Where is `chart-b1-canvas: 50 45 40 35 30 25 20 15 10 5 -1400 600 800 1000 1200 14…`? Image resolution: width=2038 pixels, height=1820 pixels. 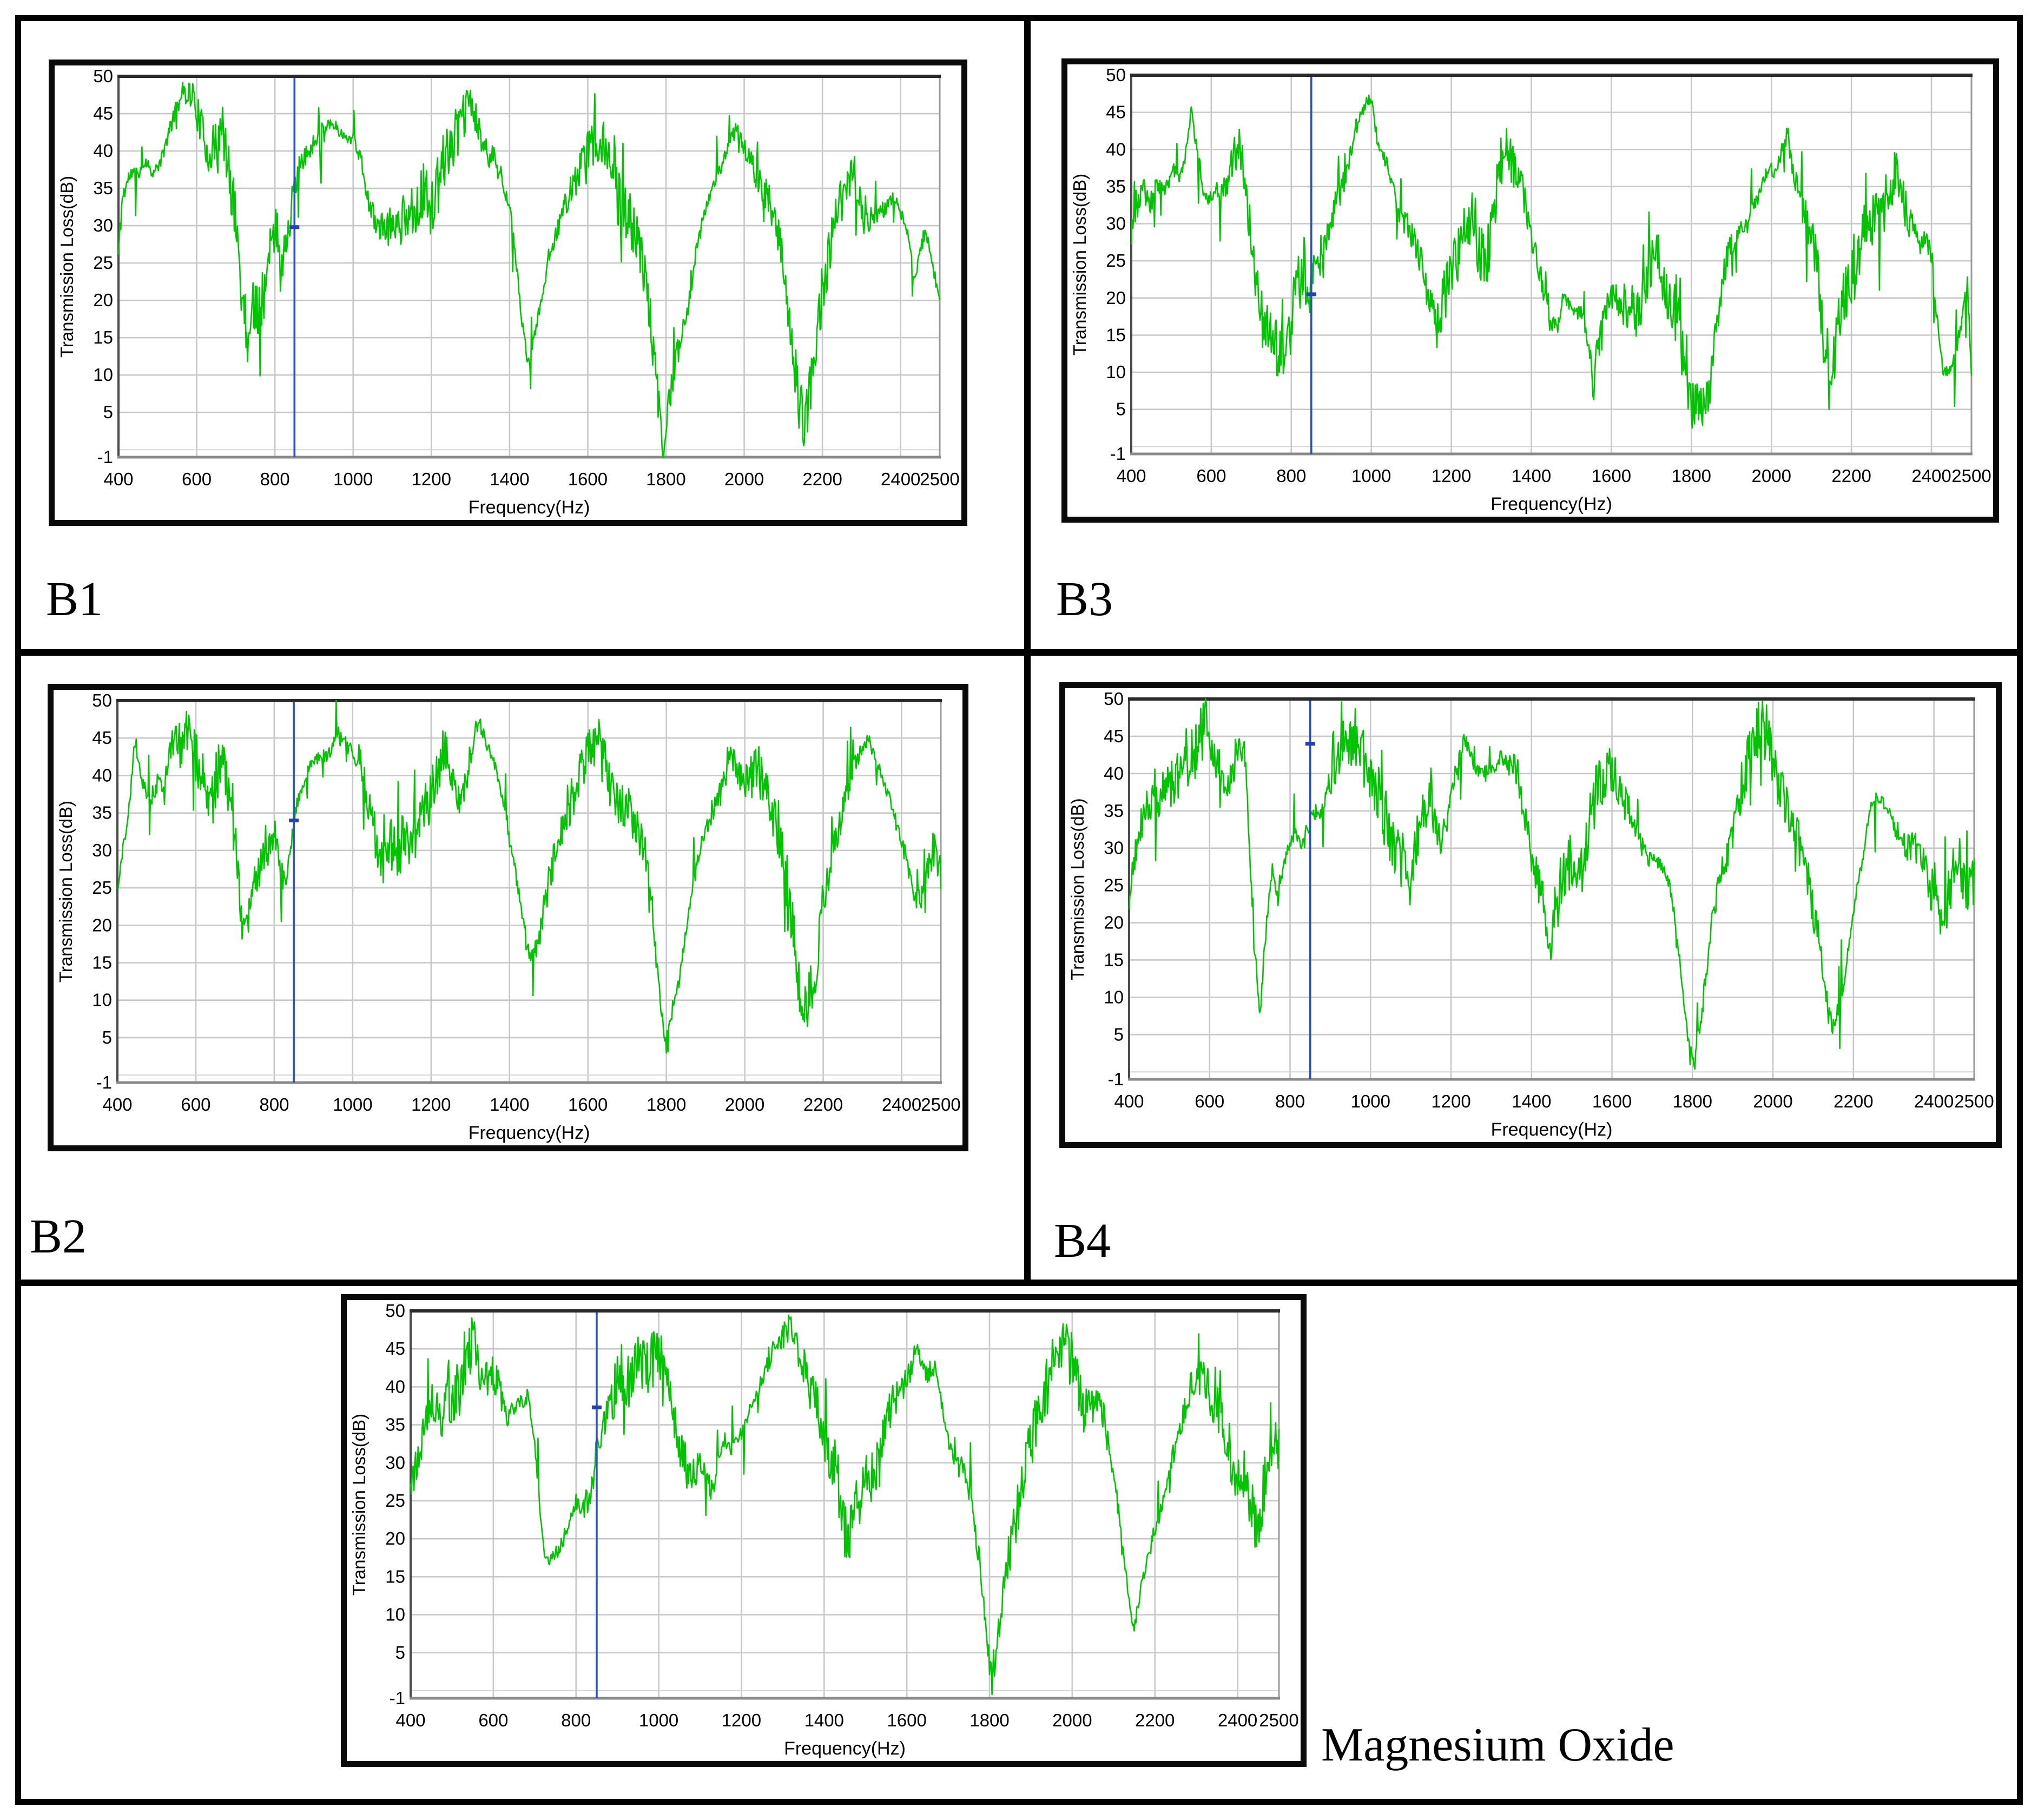
chart-b1-canvas: 50 45 40 35 30 25 20 15 10 5 -1400 600 800 1000 1200 14… is located at coordinates (508, 292).